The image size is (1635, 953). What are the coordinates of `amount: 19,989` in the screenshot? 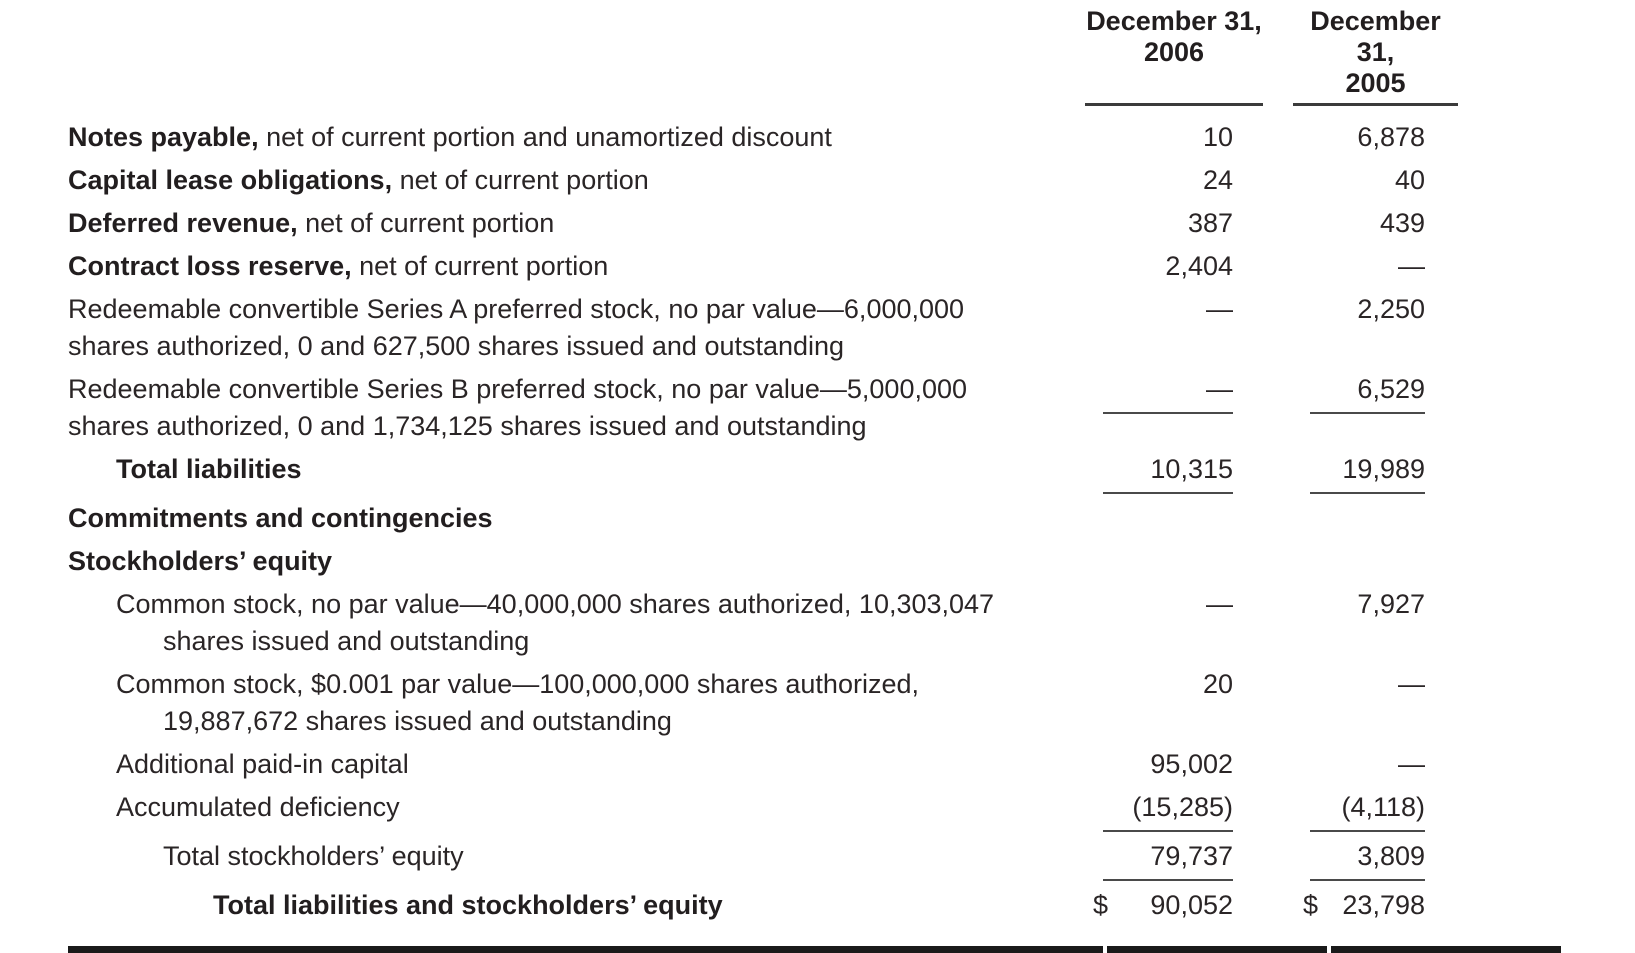 It's located at (1367, 472).